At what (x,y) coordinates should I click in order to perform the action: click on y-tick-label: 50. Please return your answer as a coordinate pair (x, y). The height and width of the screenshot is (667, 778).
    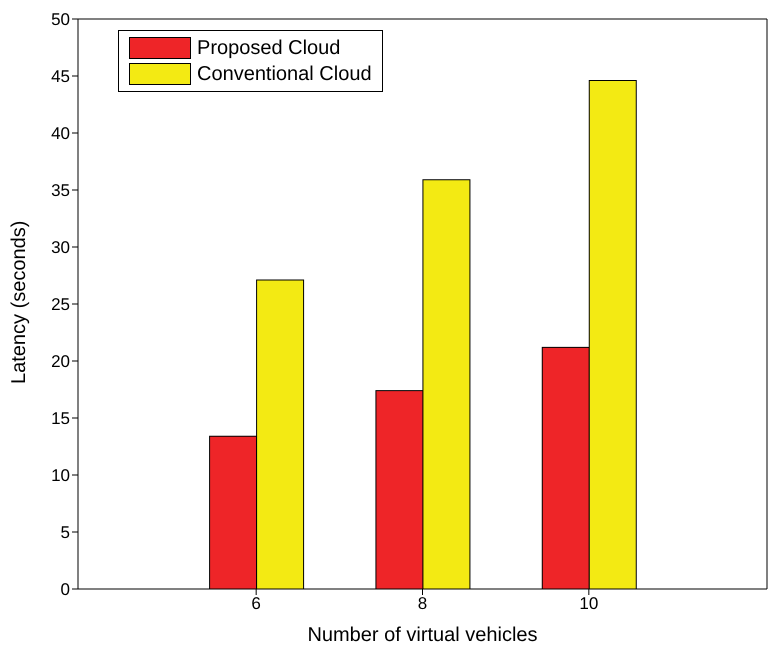
    Looking at the image, I should click on (60, 20).